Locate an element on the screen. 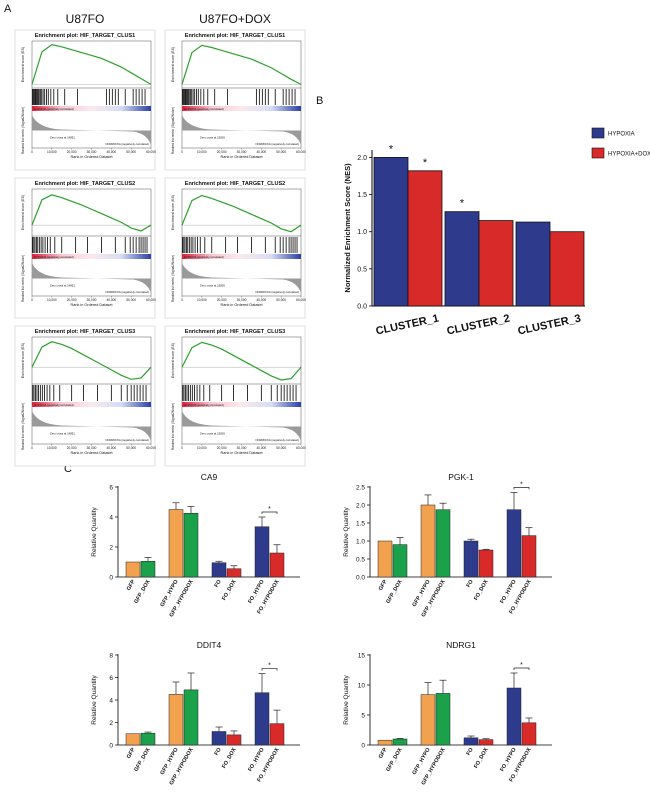 The image size is (650, 800). legend-label: HYPOXIA is located at coordinates (621, 135).